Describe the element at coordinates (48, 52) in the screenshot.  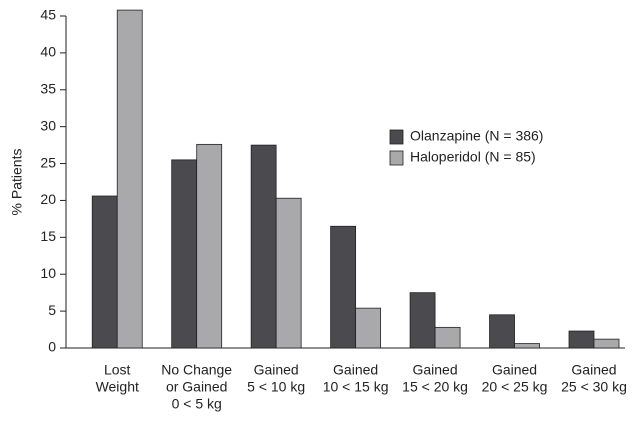
I see `y-tick-label: 40` at that location.